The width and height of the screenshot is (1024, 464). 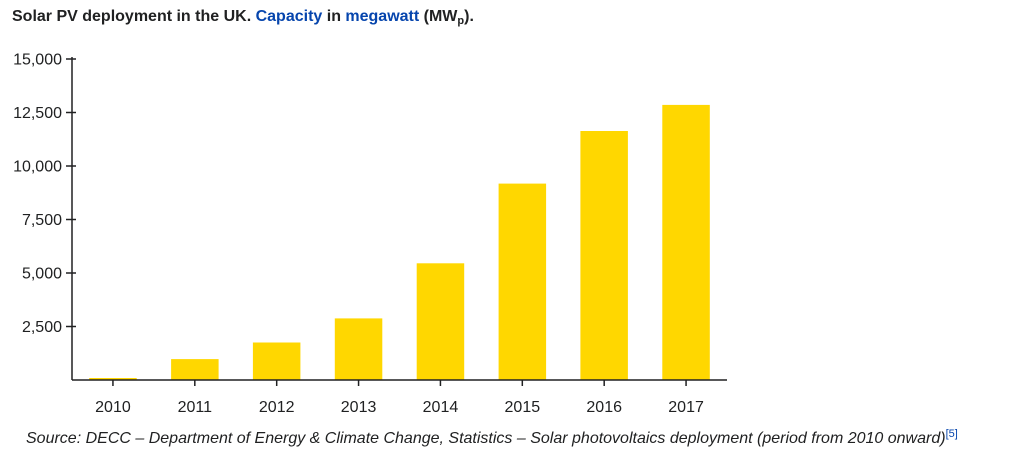 What do you see at coordinates (276, 361) in the screenshot?
I see `bar-2012` at bounding box center [276, 361].